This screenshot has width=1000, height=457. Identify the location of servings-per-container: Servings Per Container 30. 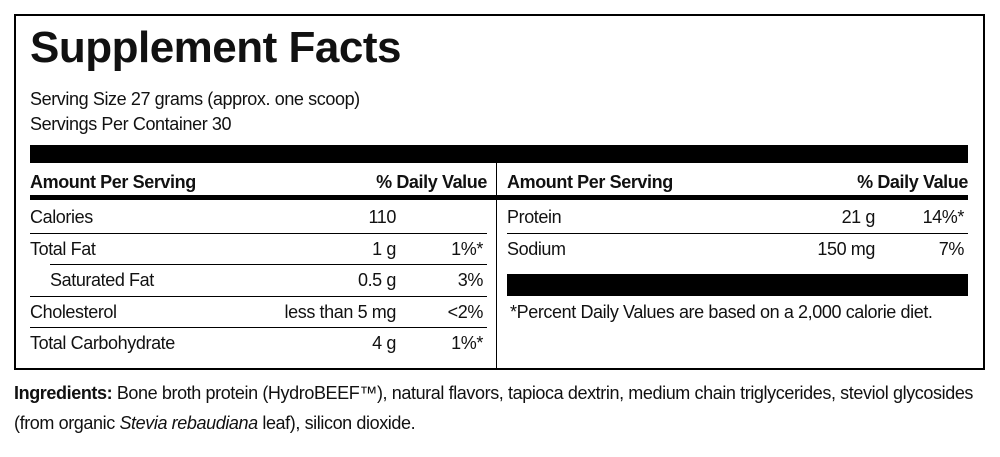
(131, 124).